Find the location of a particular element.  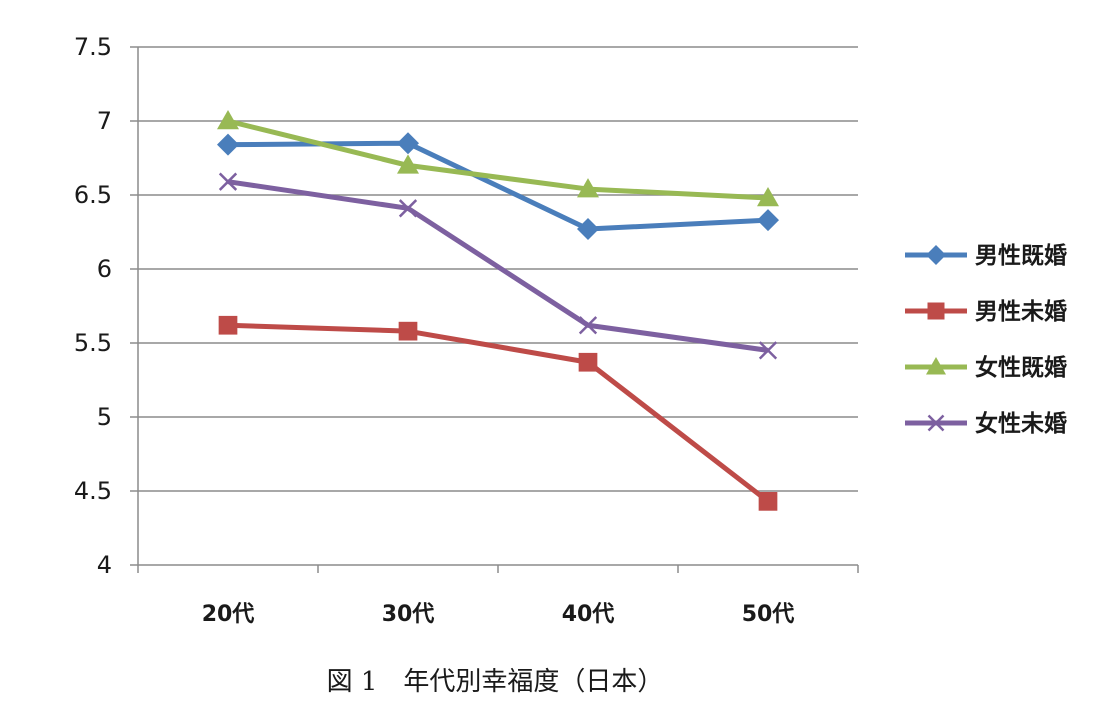

legend-entry: 男性既婚 is located at coordinates (986, 255).